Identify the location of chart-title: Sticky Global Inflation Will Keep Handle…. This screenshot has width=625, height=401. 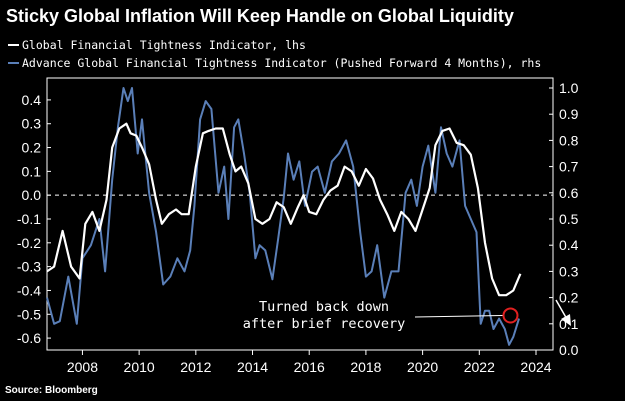
(260, 16).